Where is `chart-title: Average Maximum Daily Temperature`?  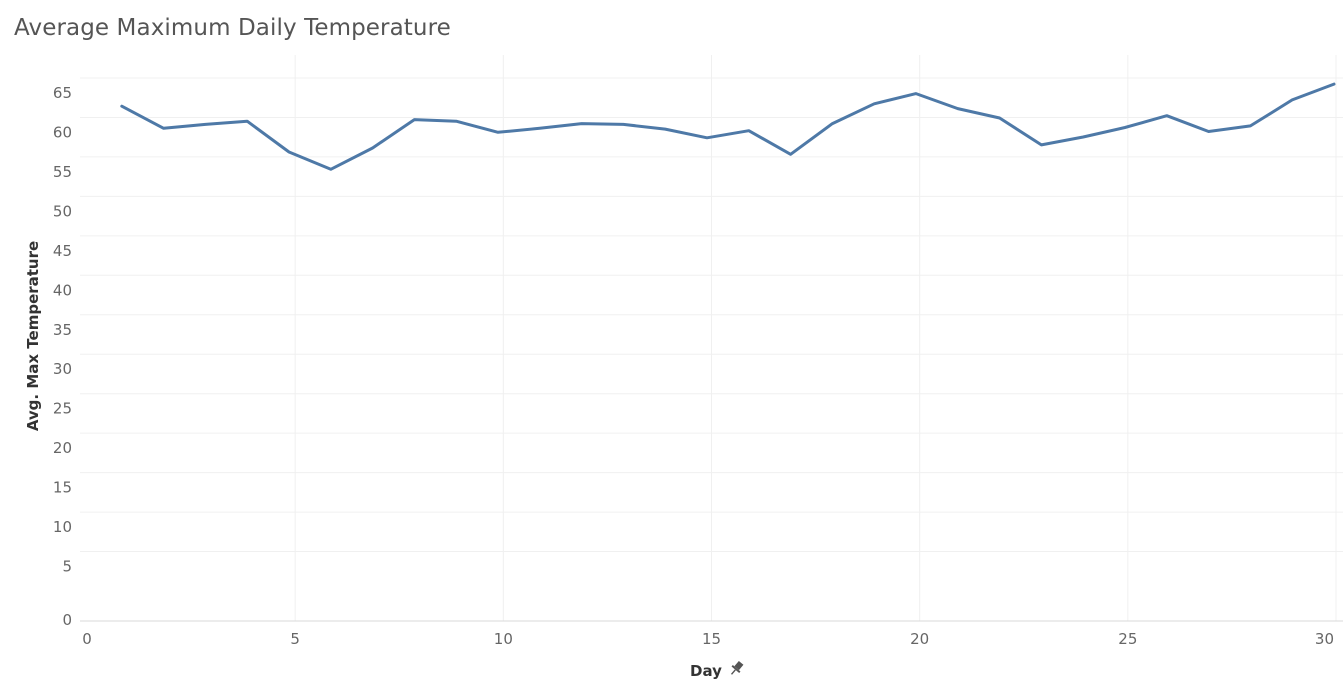
chart-title: Average Maximum Daily Temperature is located at coordinates (232, 28).